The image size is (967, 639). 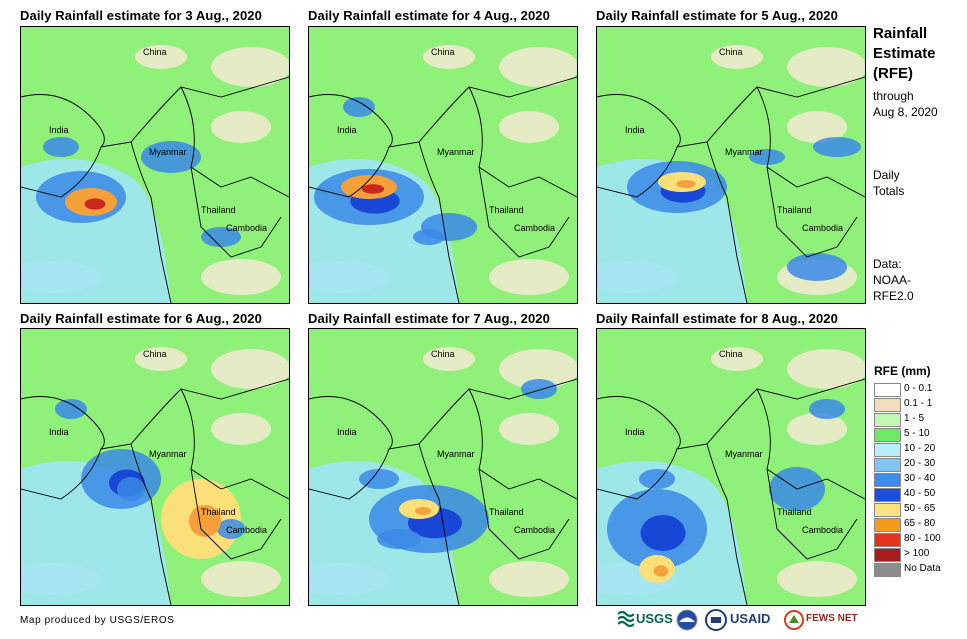 I want to click on legend-title: RFE (mm), so click(x=902, y=371).